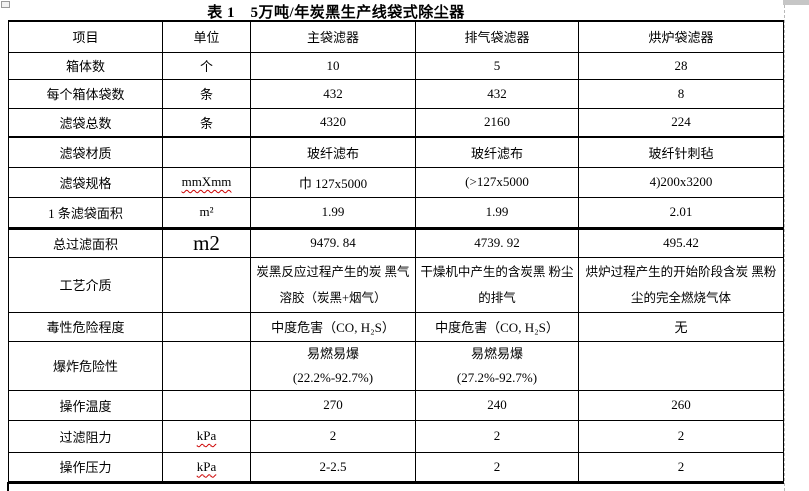 Image resolution: width=809 pixels, height=491 pixels. What do you see at coordinates (333, 182) in the screenshot?
I see `cell-value: 巾 127x5000` at bounding box center [333, 182].